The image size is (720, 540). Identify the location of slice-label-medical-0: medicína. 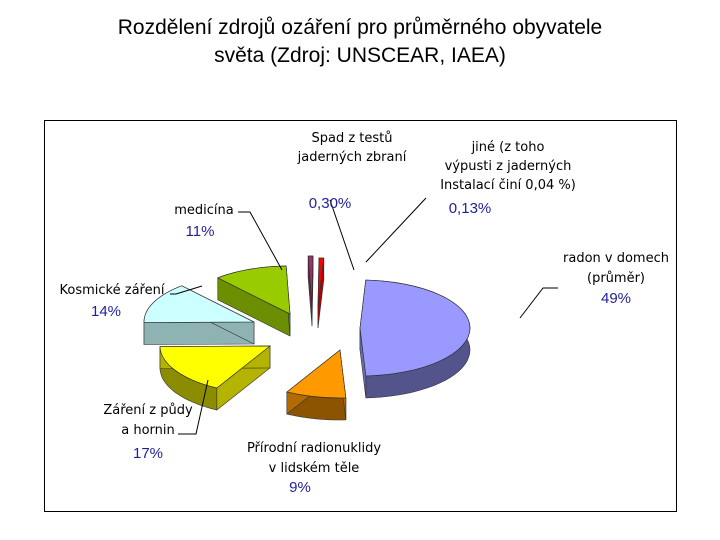
(204, 210).